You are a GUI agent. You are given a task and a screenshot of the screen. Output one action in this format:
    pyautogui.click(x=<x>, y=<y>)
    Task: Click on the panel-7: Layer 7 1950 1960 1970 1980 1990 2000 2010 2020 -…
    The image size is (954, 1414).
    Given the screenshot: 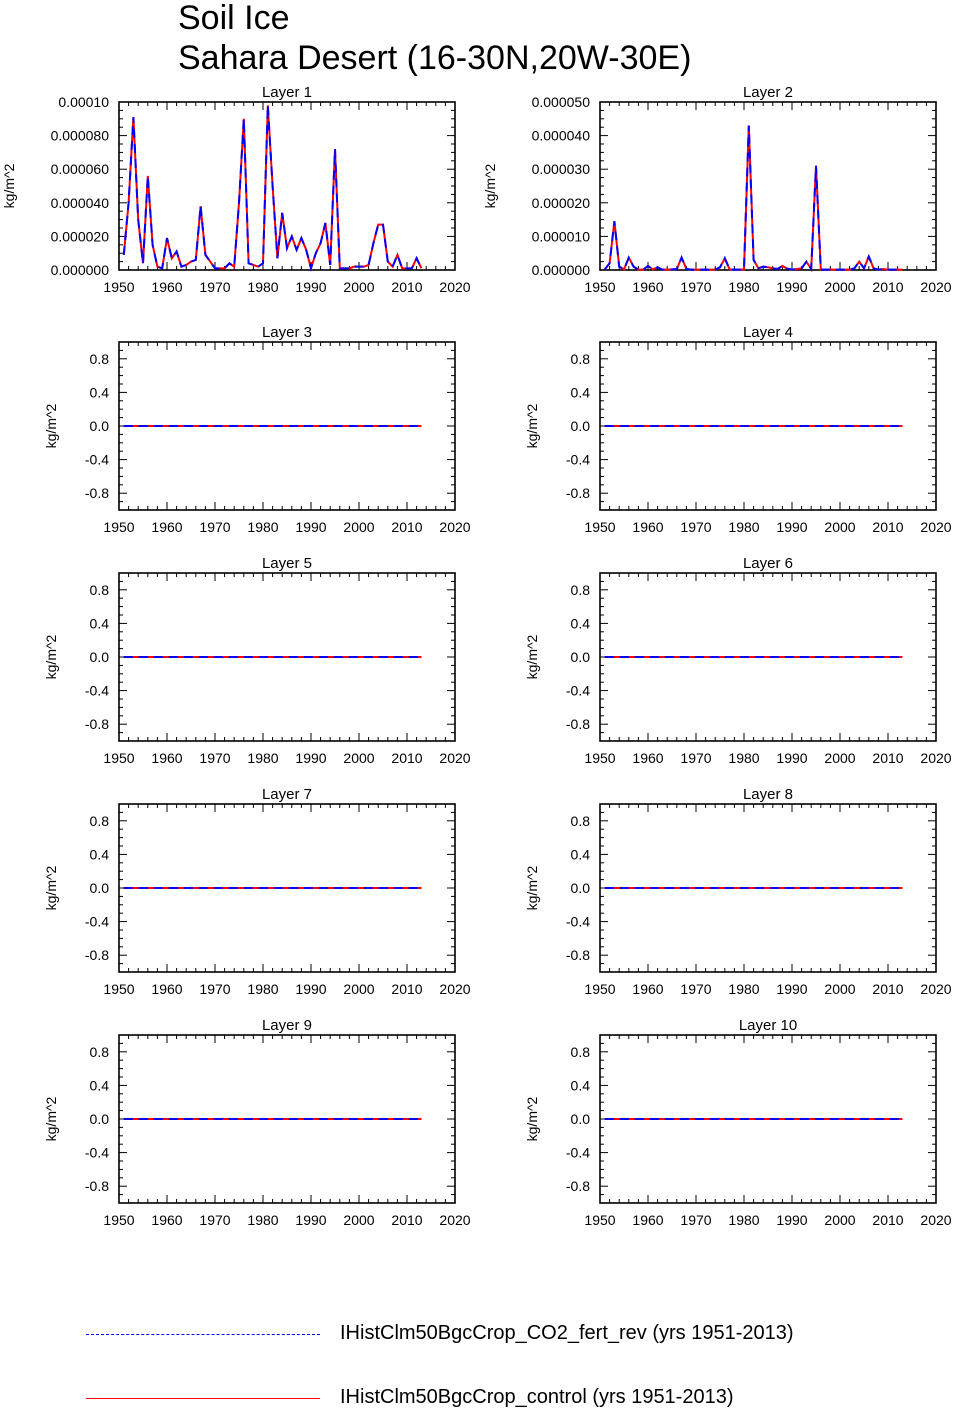 What is the action you would take?
    pyautogui.click(x=257, y=891)
    